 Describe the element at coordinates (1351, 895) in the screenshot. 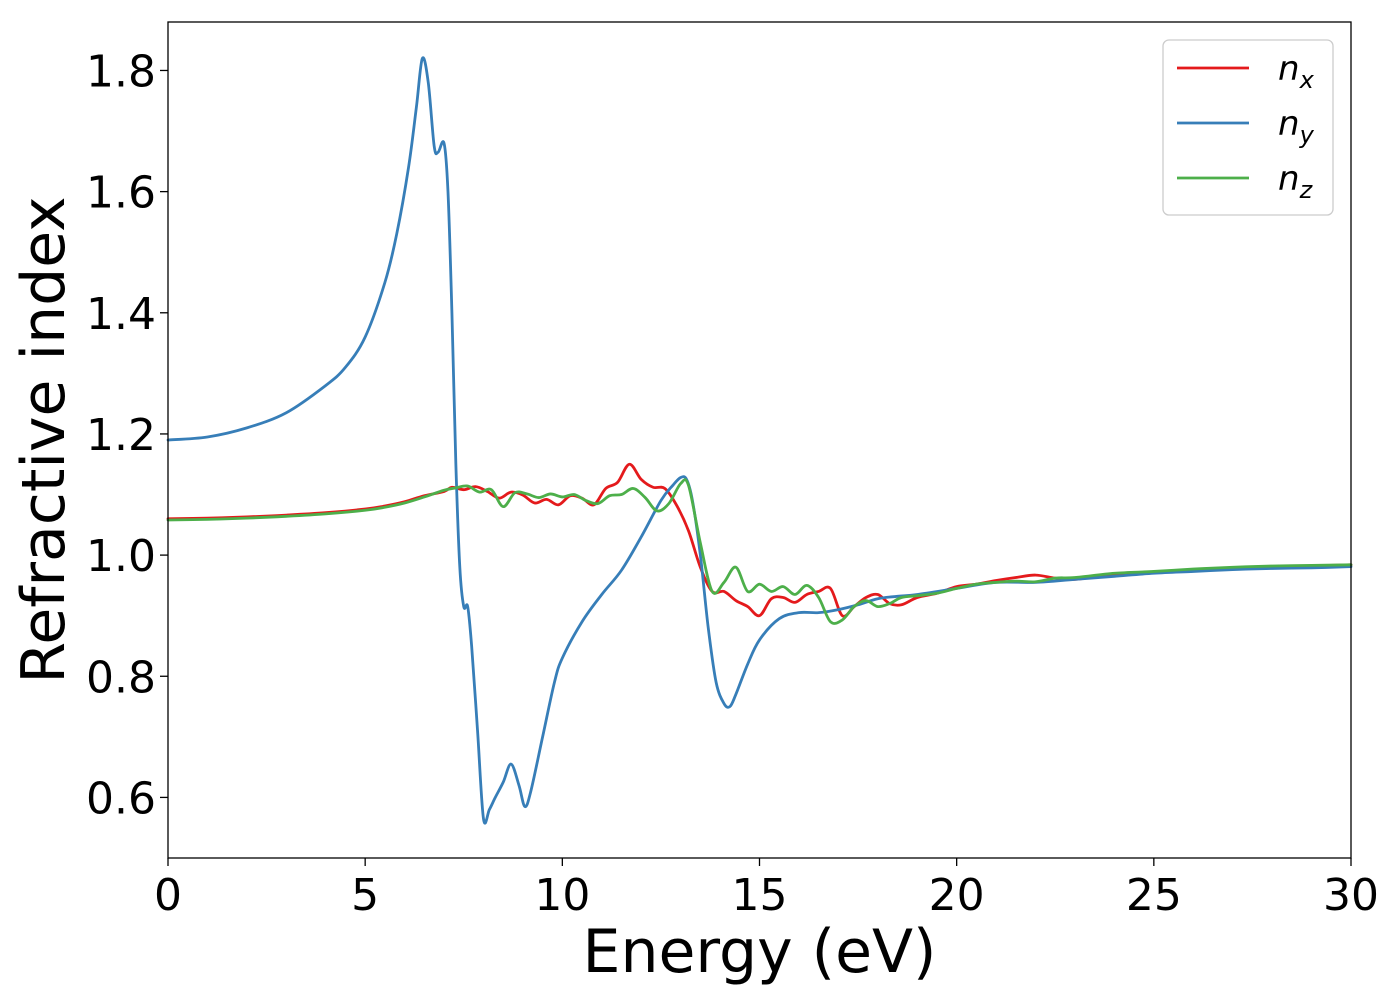

I see `x-tick-label: 30` at that location.